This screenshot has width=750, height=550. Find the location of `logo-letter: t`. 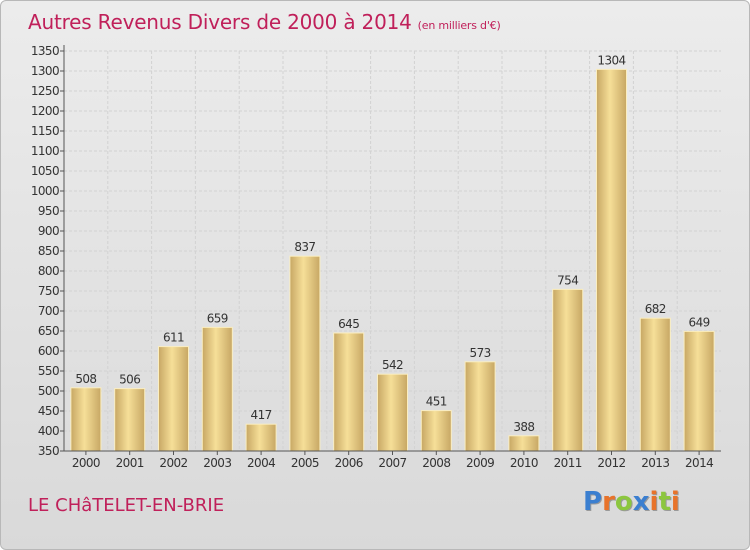

logo-letter: t is located at coordinates (664, 502).